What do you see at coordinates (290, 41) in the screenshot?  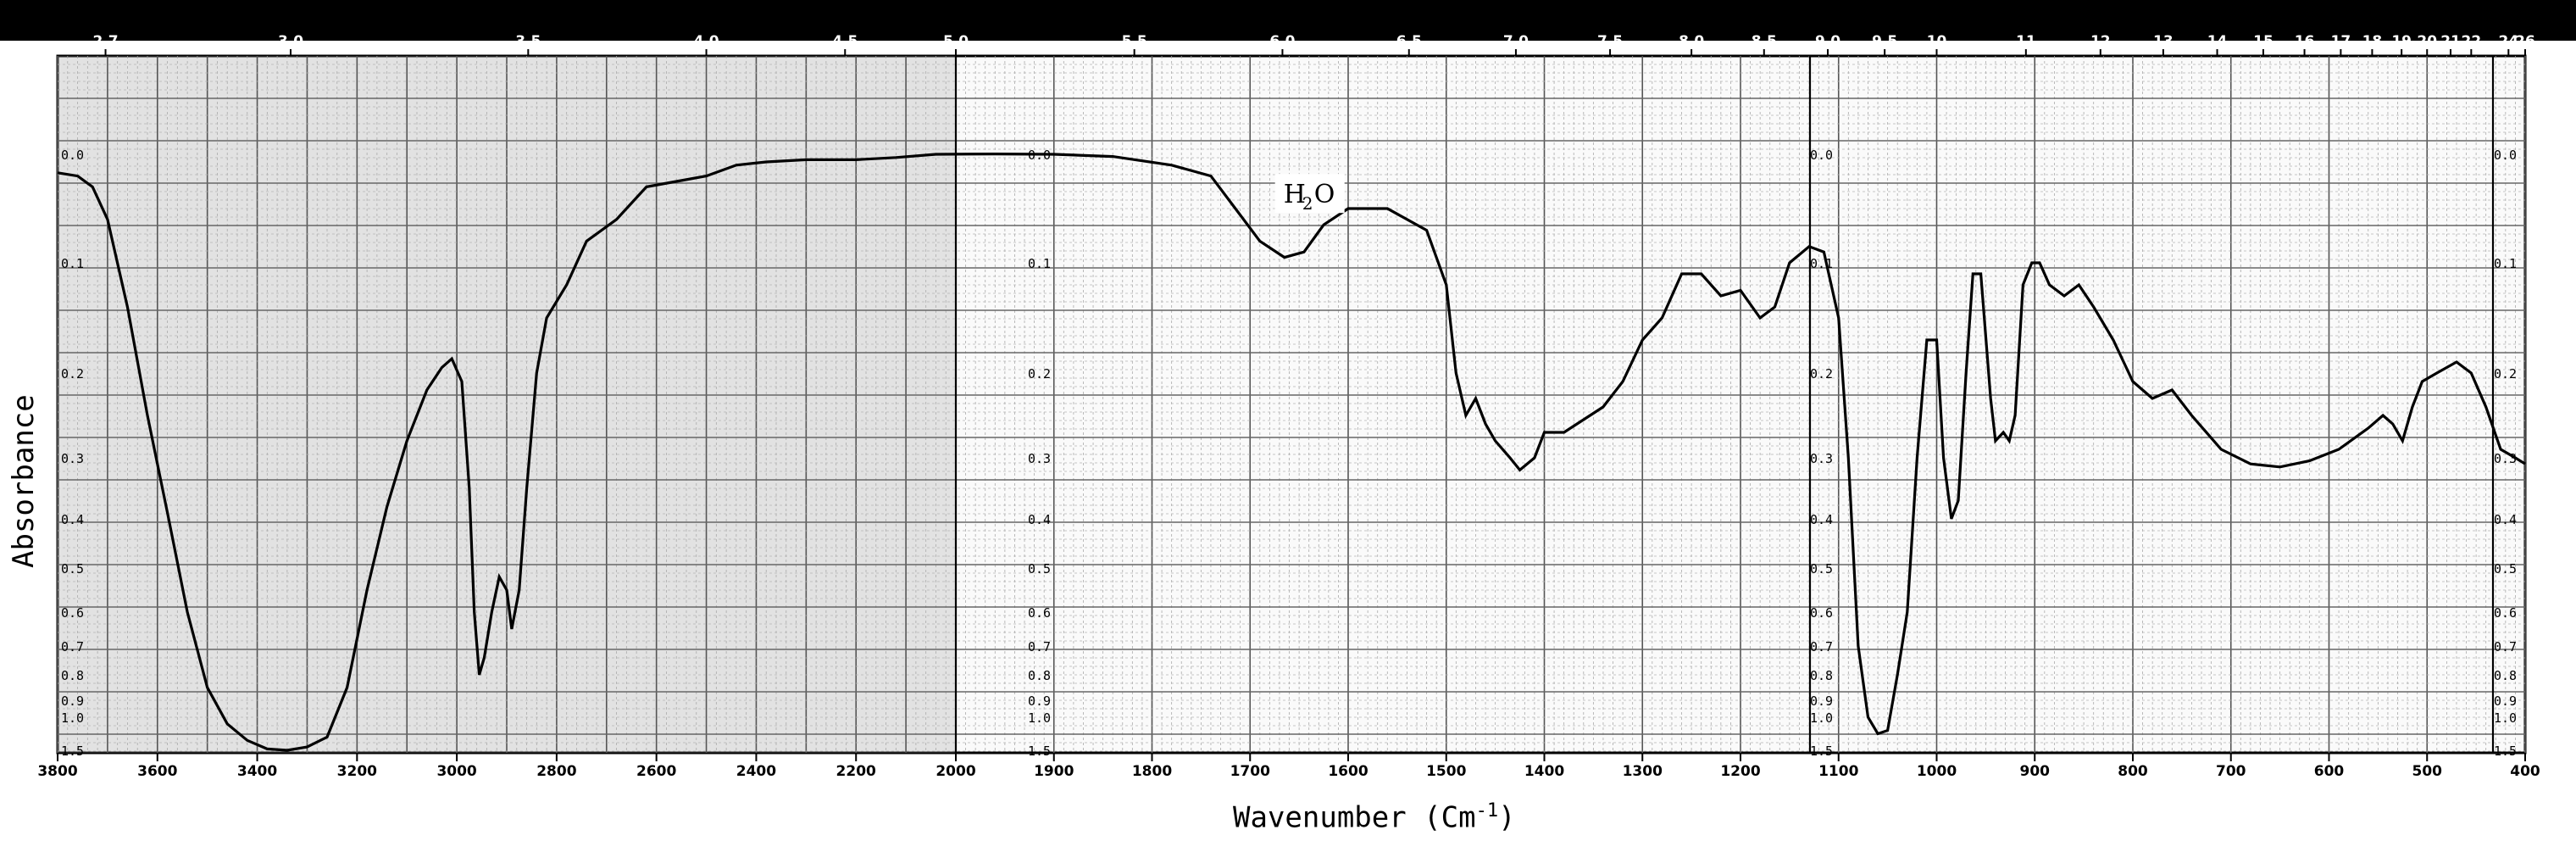 I see `micron-tick-label: 3.0` at bounding box center [290, 41].